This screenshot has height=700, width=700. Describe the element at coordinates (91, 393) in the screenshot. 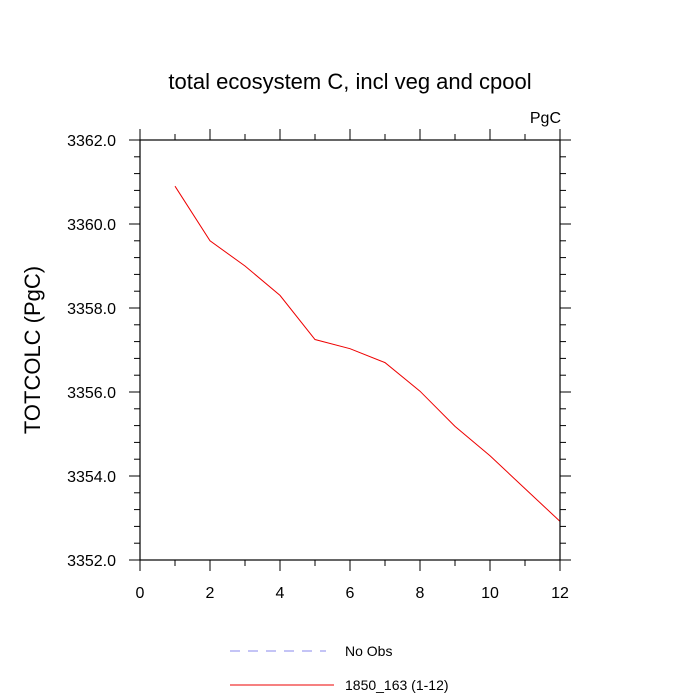

I see `y-tick-label: 3356.0` at that location.